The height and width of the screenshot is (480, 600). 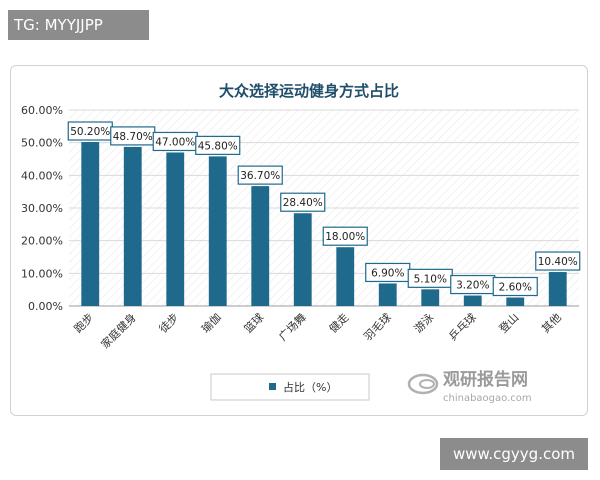 What do you see at coordinates (168, 322) in the screenshot?
I see `x-tick-label: 徒步` at bounding box center [168, 322].